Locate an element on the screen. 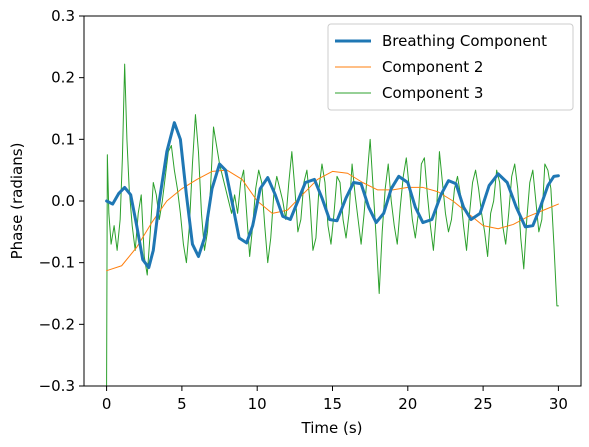  y-tick-label: 0.1 is located at coordinates (63, 139).